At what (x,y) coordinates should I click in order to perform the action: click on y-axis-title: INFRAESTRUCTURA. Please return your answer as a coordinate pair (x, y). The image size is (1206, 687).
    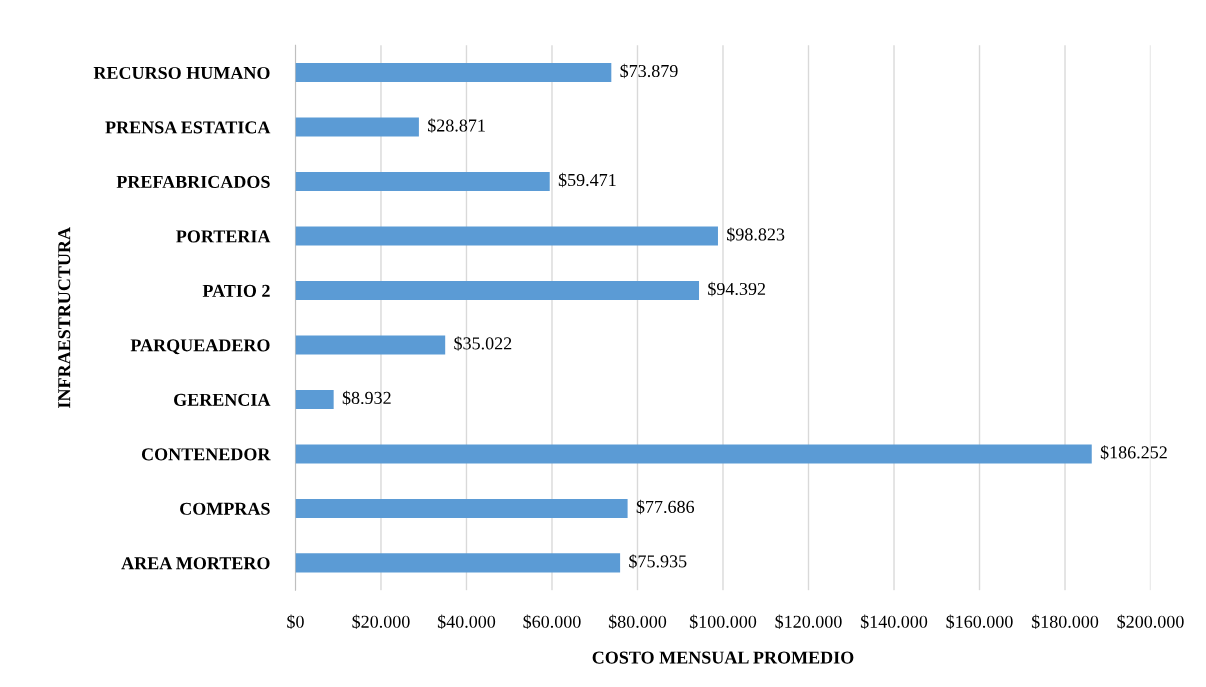
    Looking at the image, I should click on (64, 317).